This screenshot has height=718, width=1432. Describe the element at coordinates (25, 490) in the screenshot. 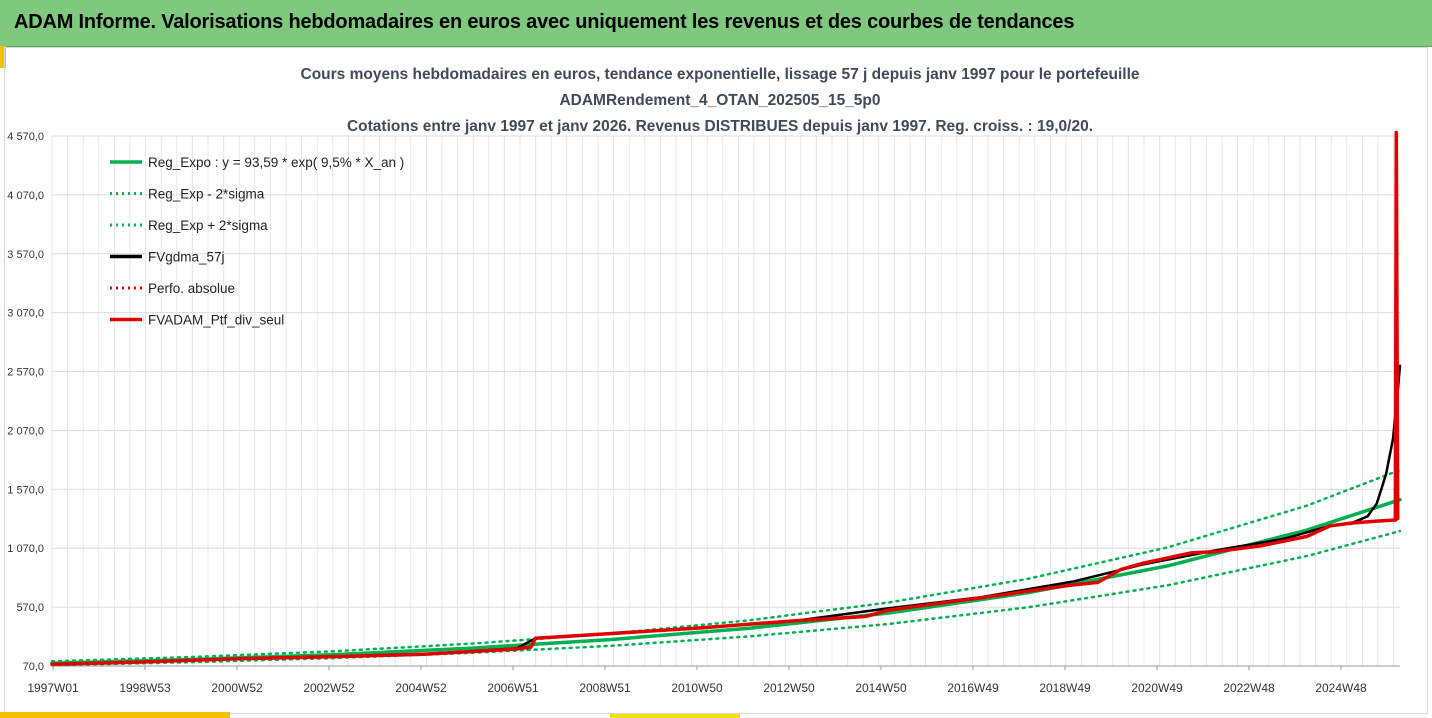

I see `y-tick-label: 1 570,0` at that location.